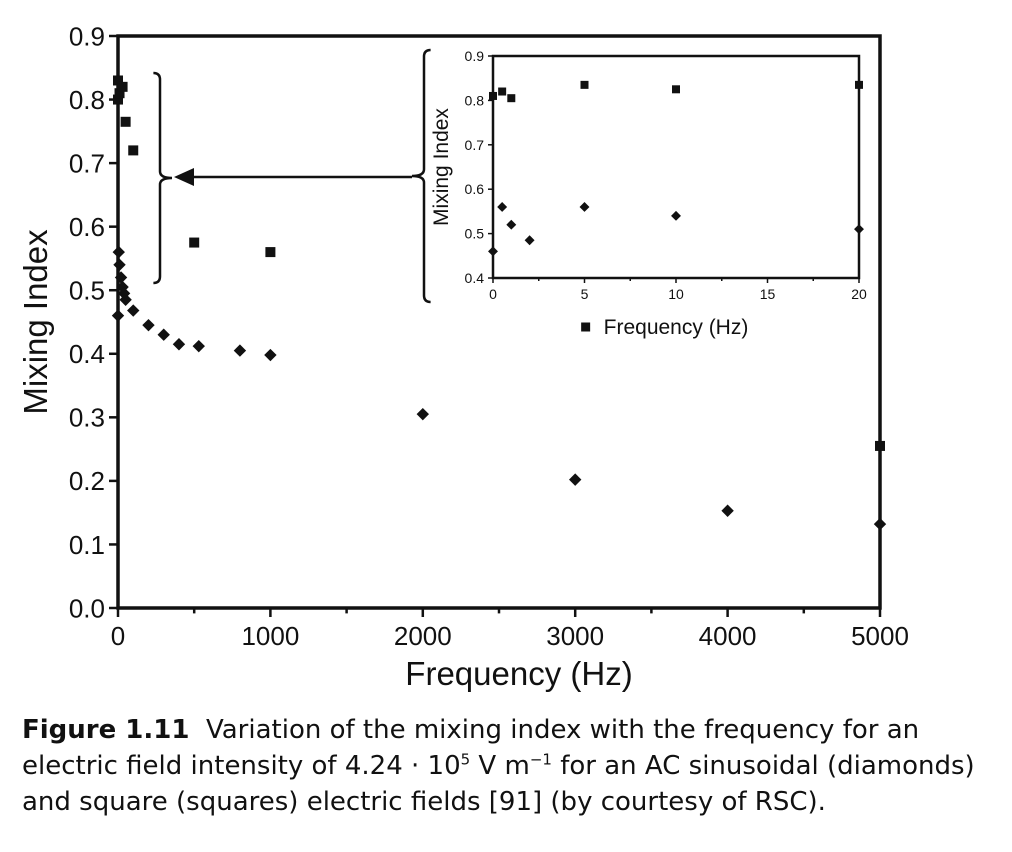 The image size is (1012, 852). I want to click on main-x-tick-label: 4000, so click(728, 636).